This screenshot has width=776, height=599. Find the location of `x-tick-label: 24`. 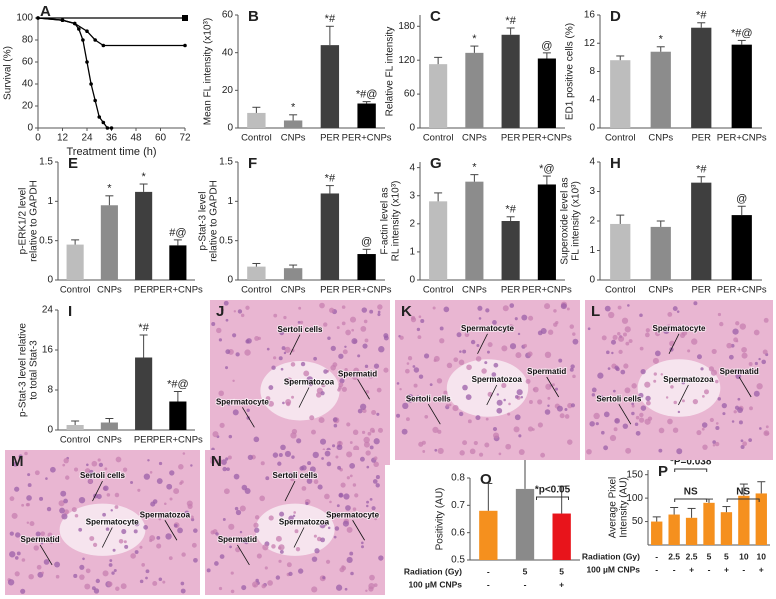

x-tick-label: 24 is located at coordinates (87, 138).